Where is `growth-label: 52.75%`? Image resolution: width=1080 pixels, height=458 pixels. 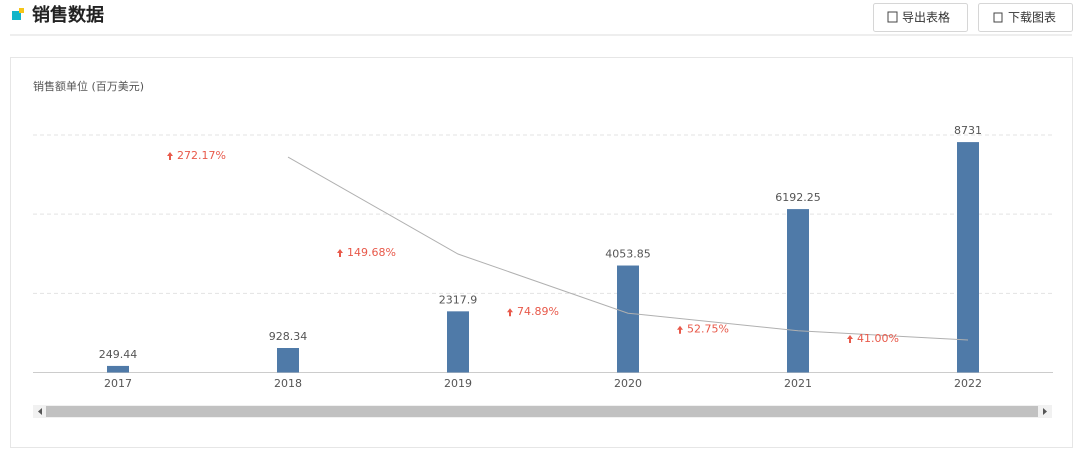
growth-label: 52.75% is located at coordinates (708, 329).